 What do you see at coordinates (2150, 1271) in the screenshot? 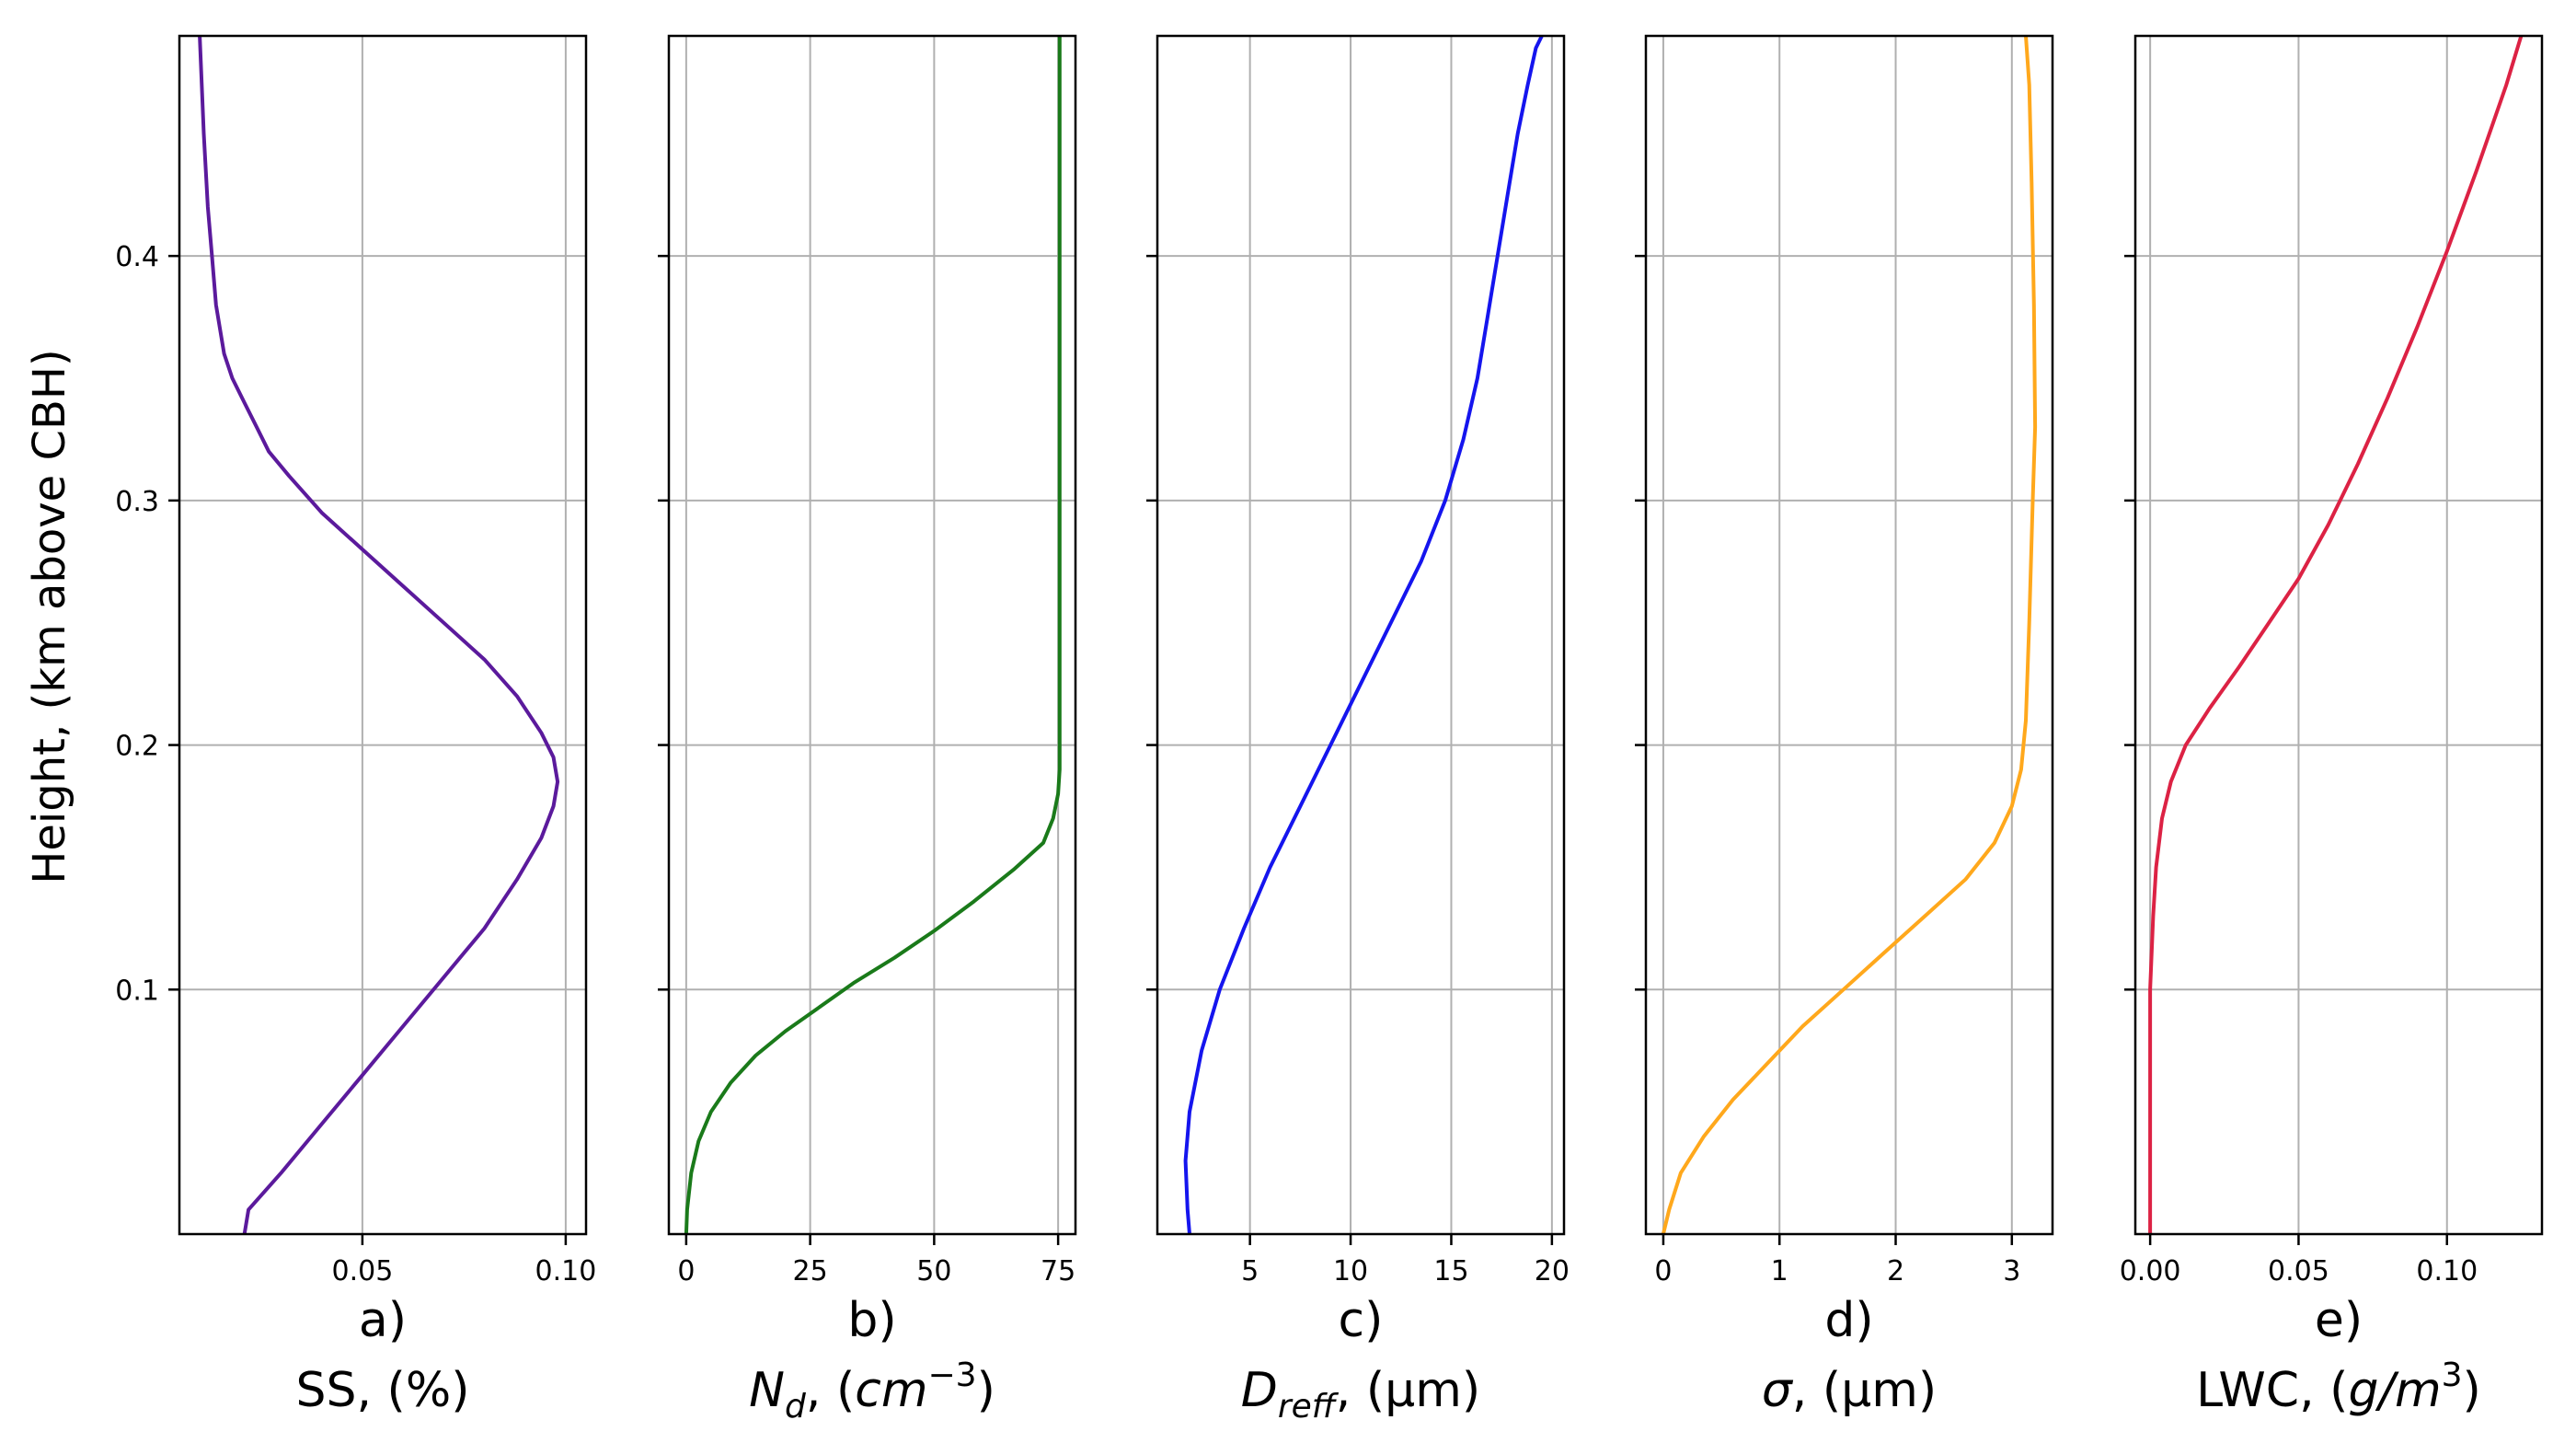
I see `x-tick-label: 0.00` at bounding box center [2150, 1271].